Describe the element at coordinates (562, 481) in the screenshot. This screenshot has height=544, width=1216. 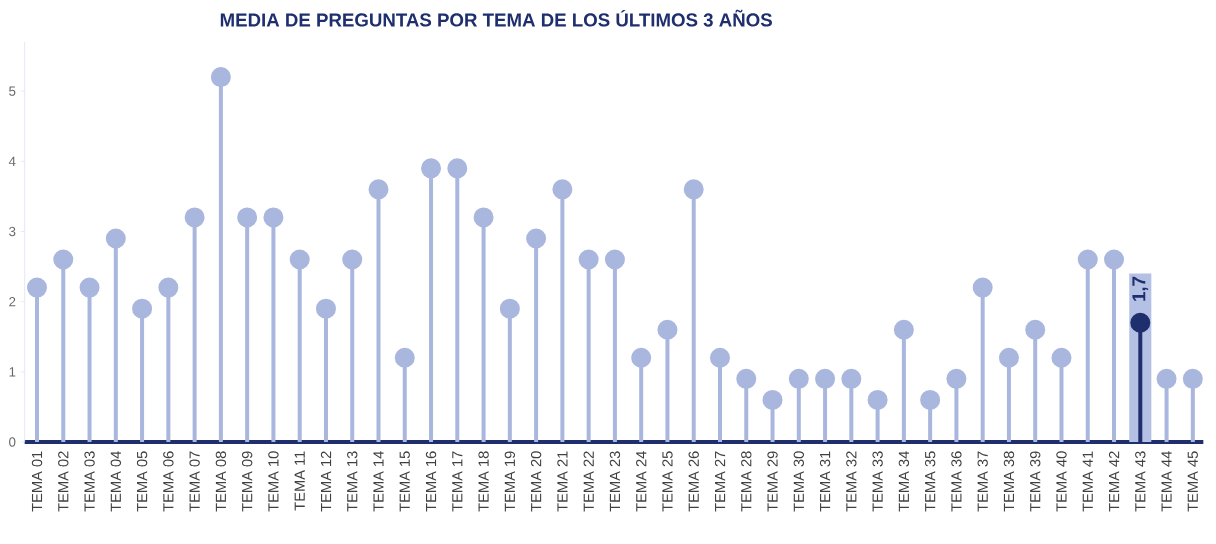
I see `x-tick-label: TEMA 21` at that location.